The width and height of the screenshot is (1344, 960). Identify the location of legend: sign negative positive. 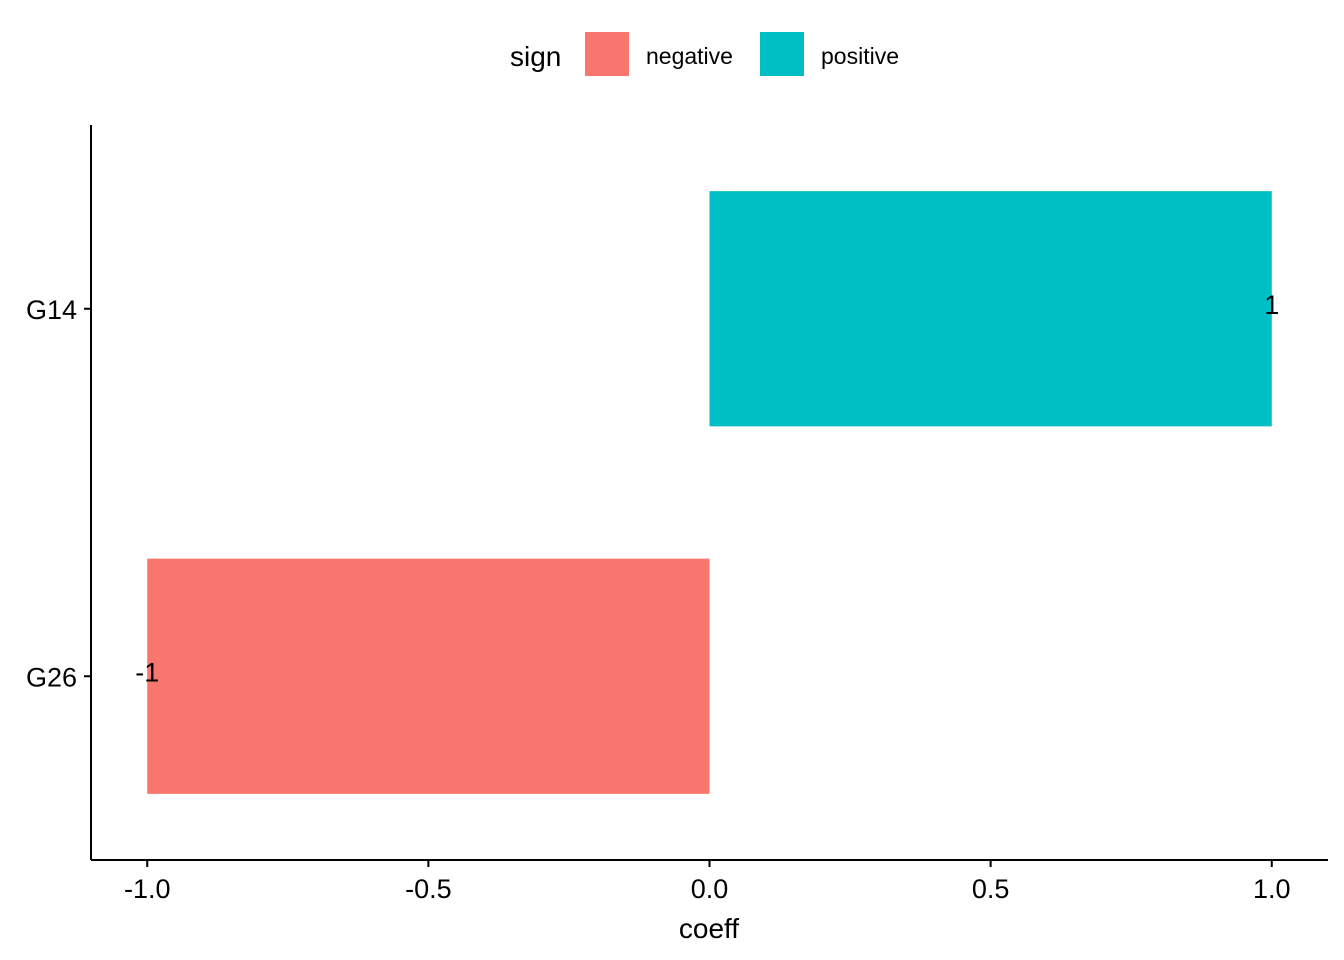
(704, 54).